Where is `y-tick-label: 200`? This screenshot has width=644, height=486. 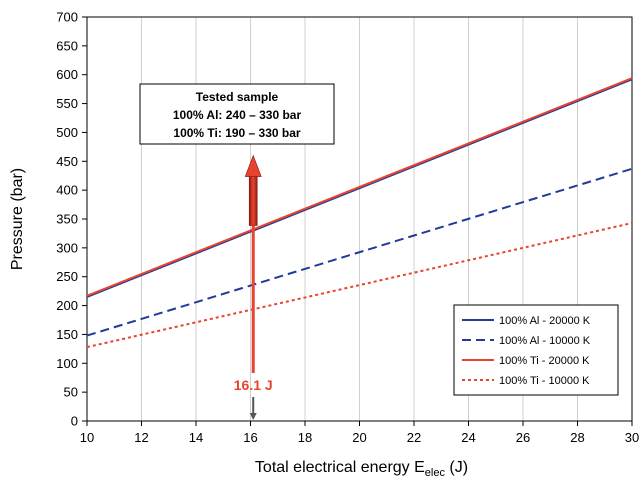
y-tick-label: 200 is located at coordinates (67, 305).